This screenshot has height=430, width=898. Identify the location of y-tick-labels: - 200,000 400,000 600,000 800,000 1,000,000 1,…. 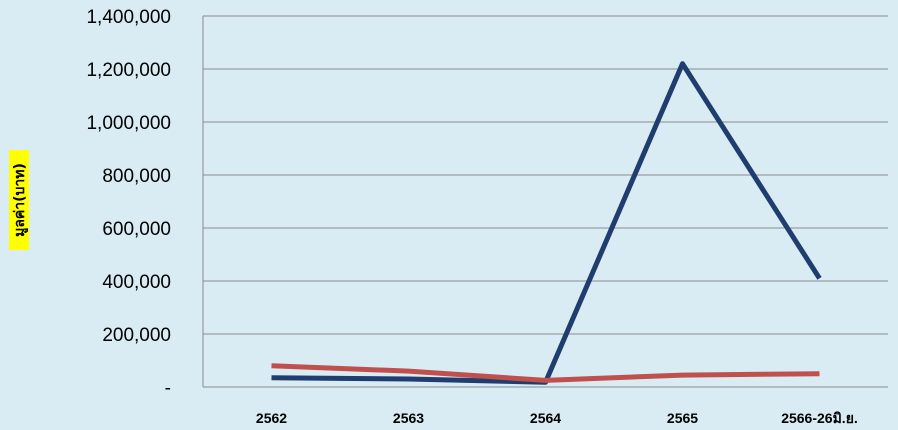
(128, 203).